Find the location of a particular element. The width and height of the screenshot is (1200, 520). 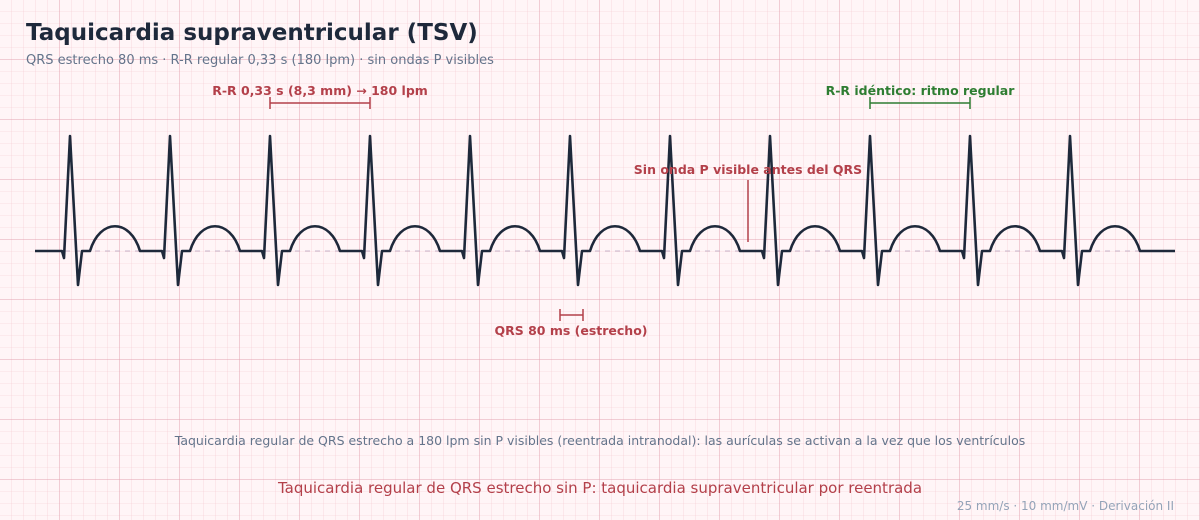

rr-label: R-R 0,33 s (8,3 mm) → 180 lpm is located at coordinates (320, 90).